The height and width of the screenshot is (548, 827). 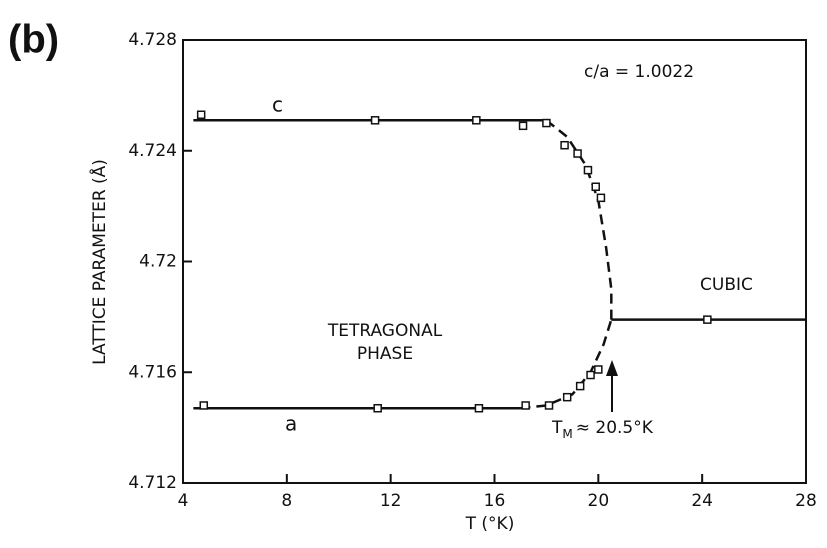 What do you see at coordinates (183, 501) in the screenshot?
I see `x-tick-label: 4` at bounding box center [183, 501].